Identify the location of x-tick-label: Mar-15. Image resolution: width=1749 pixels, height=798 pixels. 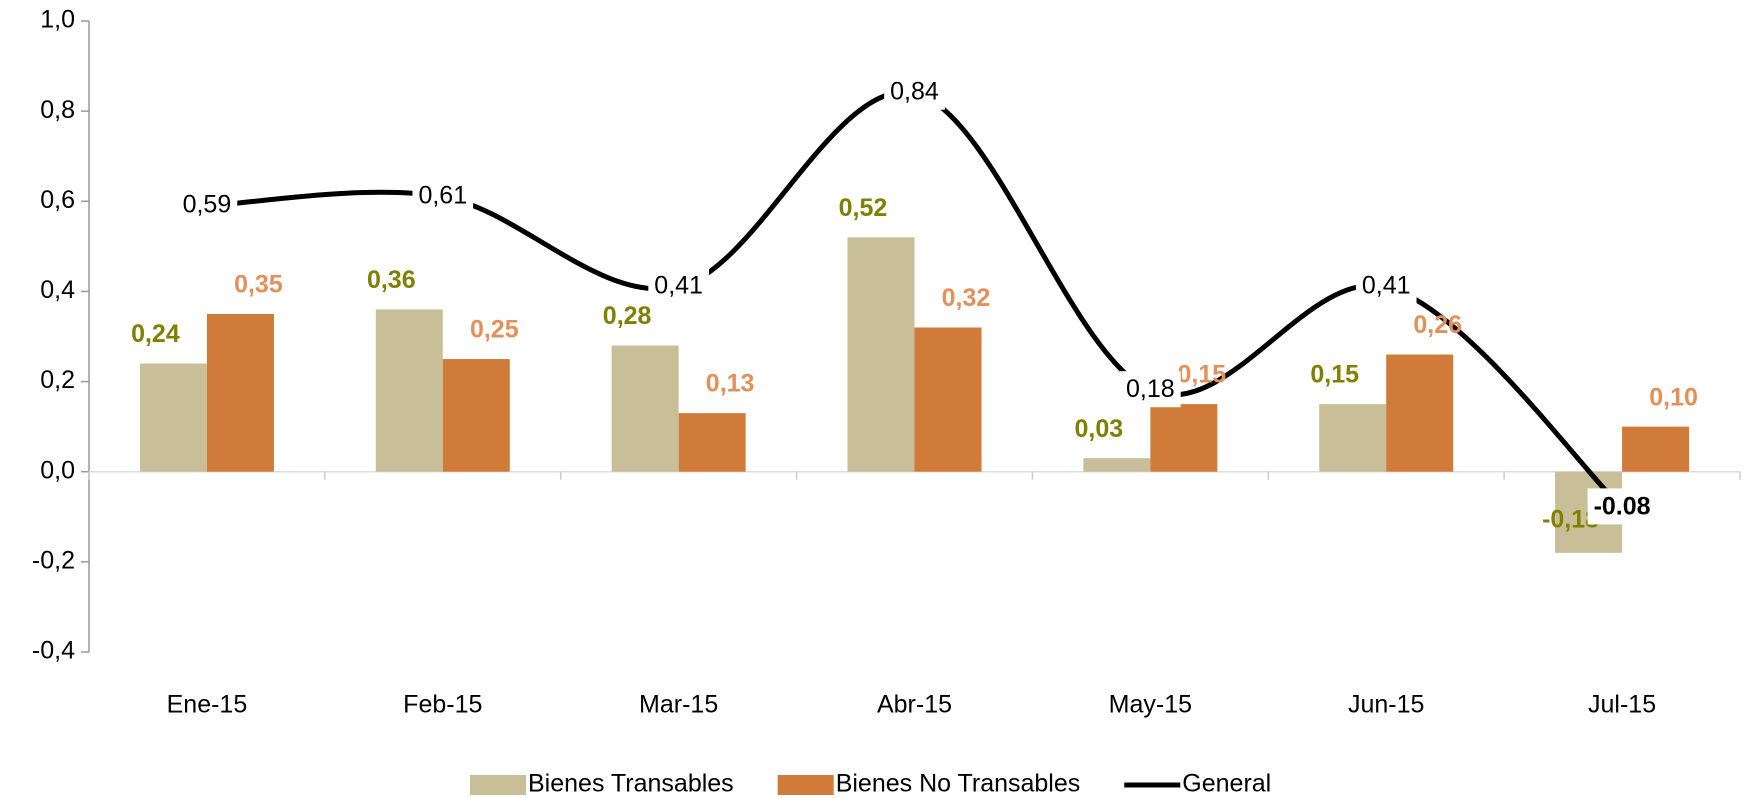
(678, 705).